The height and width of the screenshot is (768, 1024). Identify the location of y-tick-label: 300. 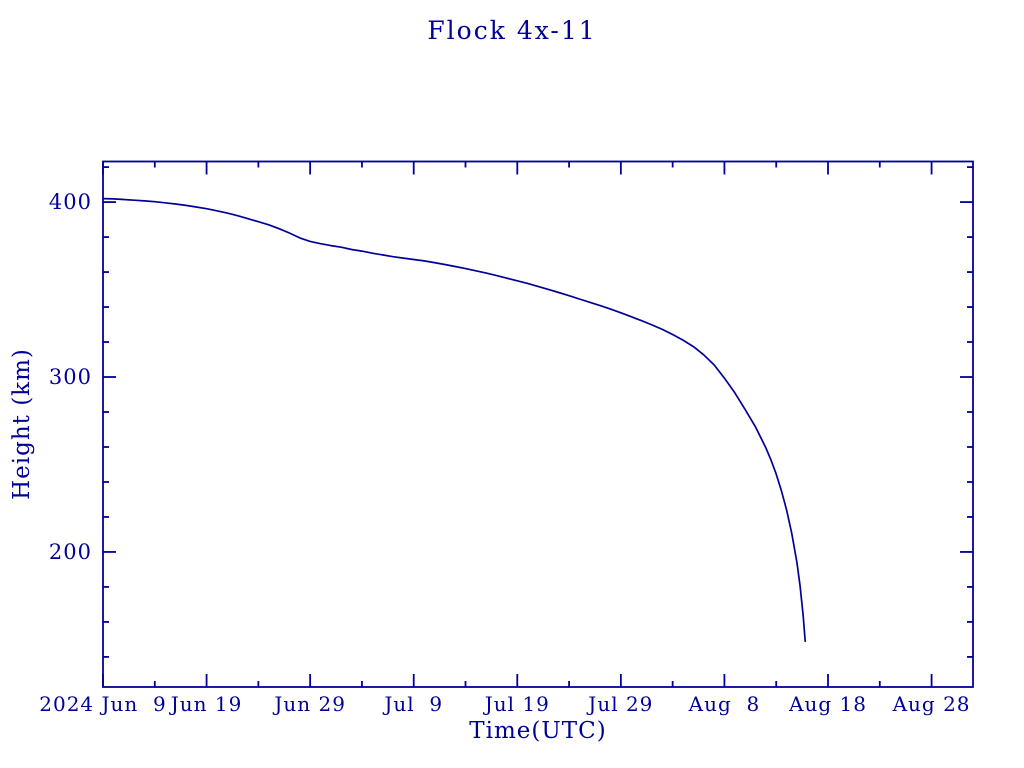
(70, 377).